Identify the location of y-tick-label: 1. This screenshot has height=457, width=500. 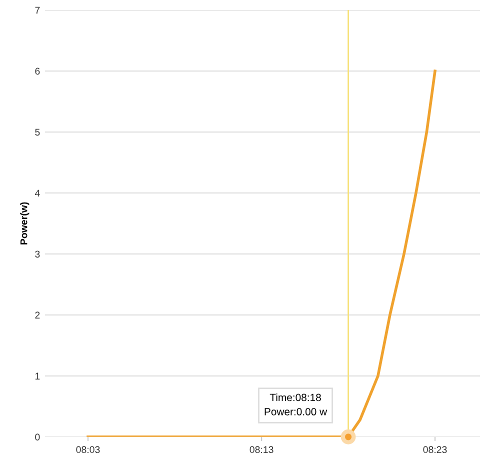
(37, 376).